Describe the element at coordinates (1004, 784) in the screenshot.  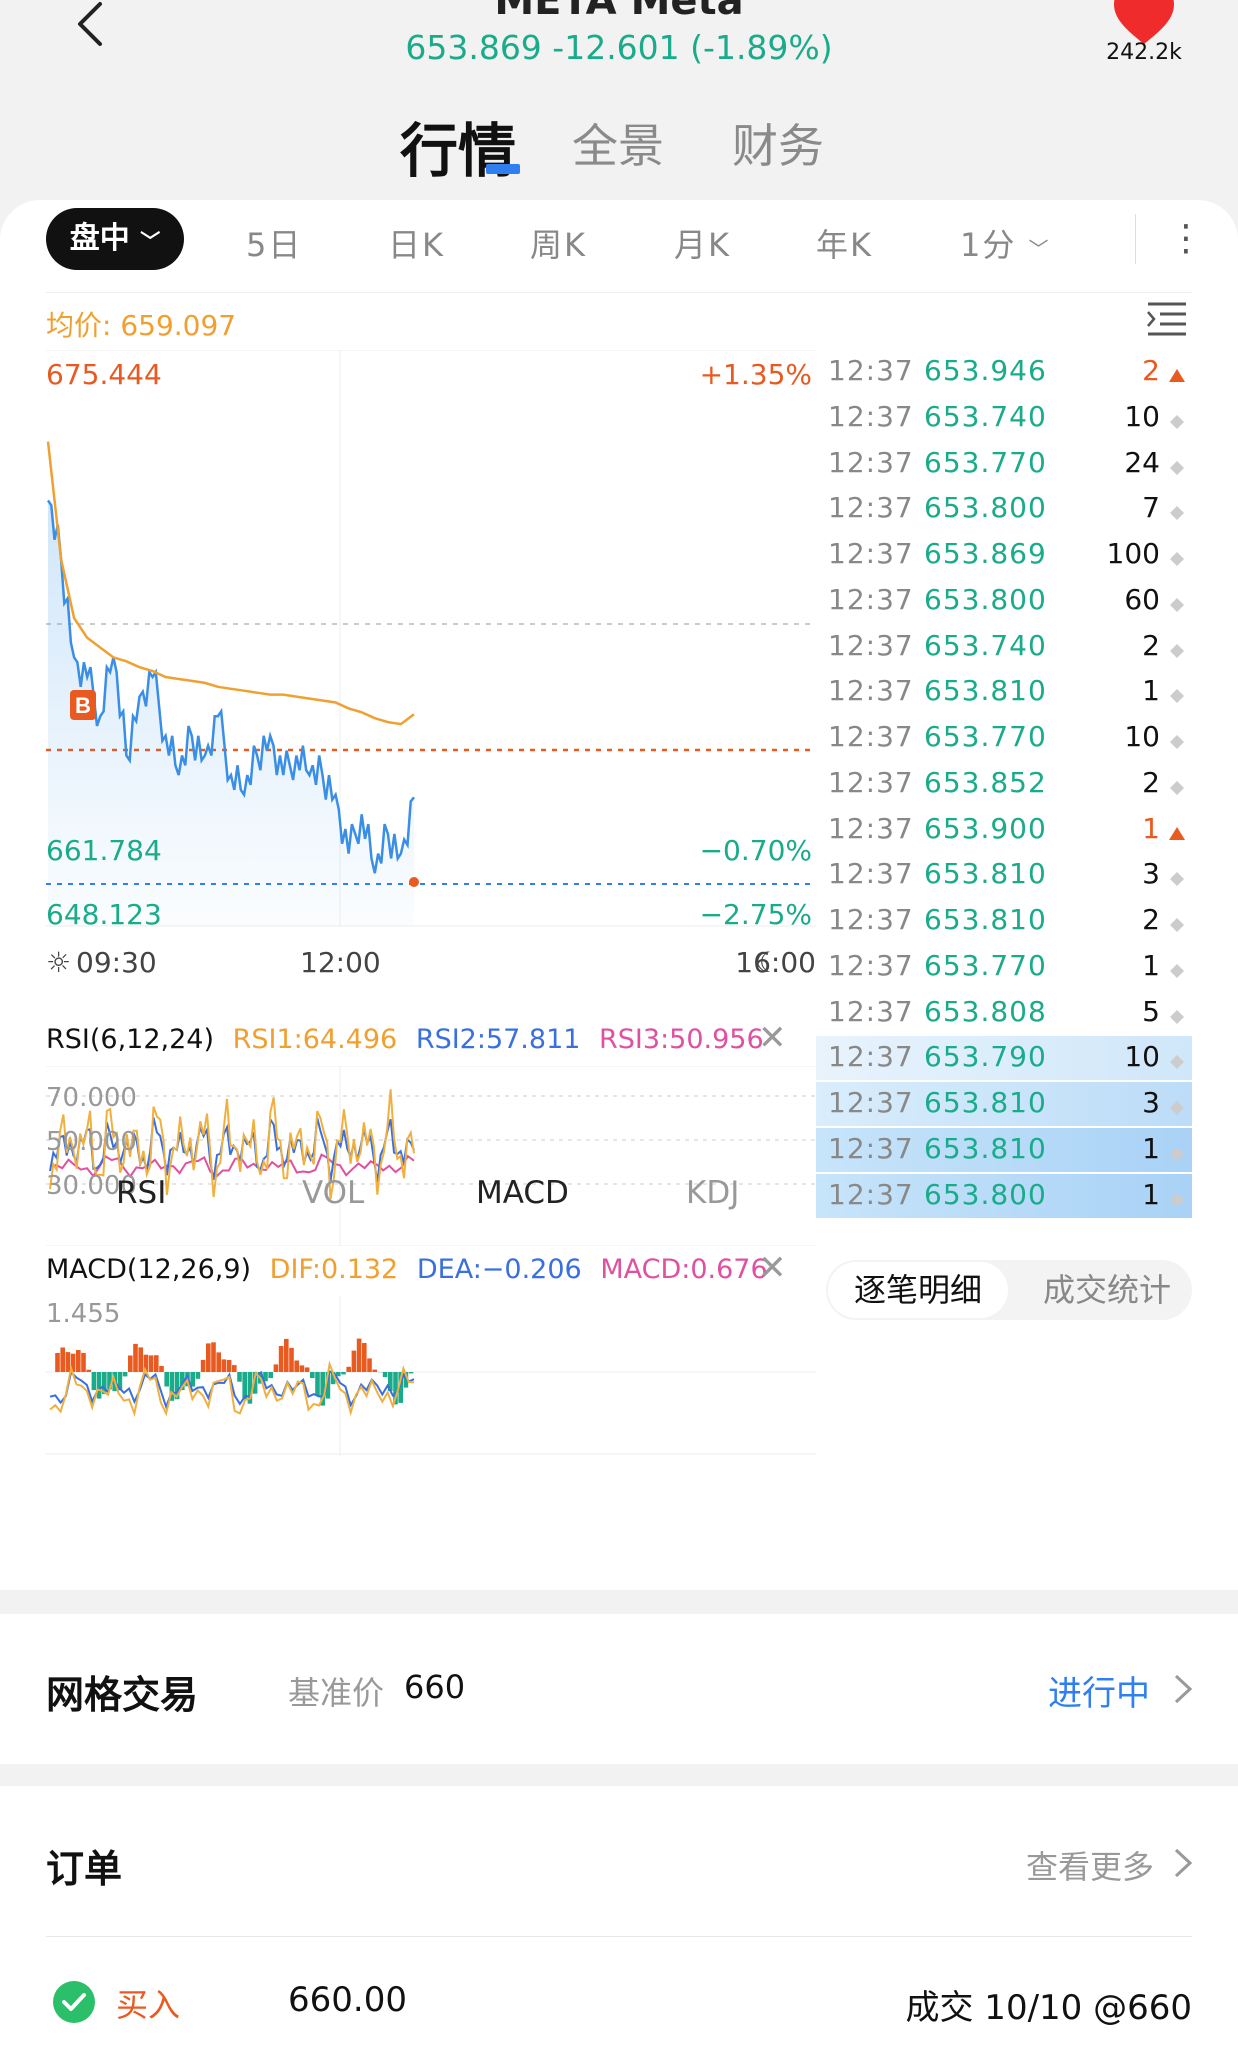
I see `tick-row: 12:37 653.852 2` at that location.